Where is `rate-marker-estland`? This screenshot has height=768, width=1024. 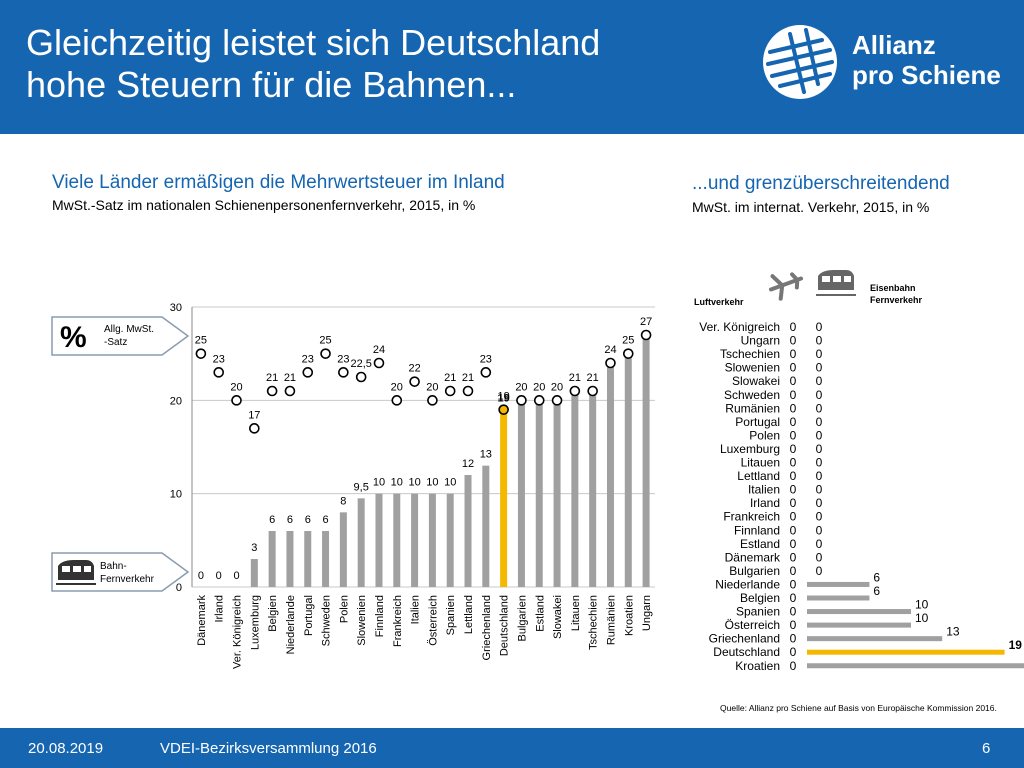
rate-marker-estland is located at coordinates (539, 400).